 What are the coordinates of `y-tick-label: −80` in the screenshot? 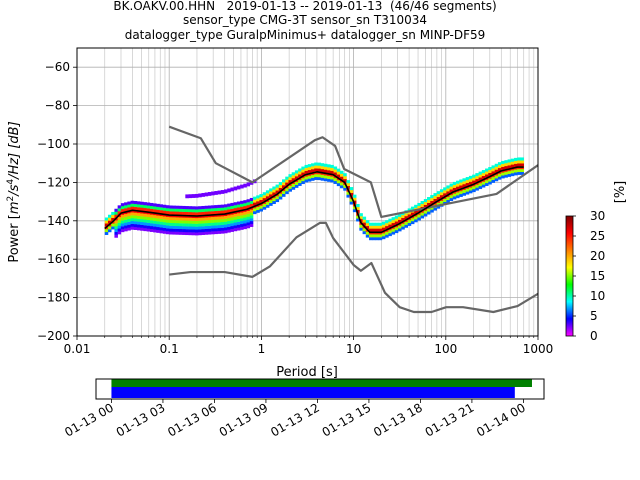 It's located at (57, 106).